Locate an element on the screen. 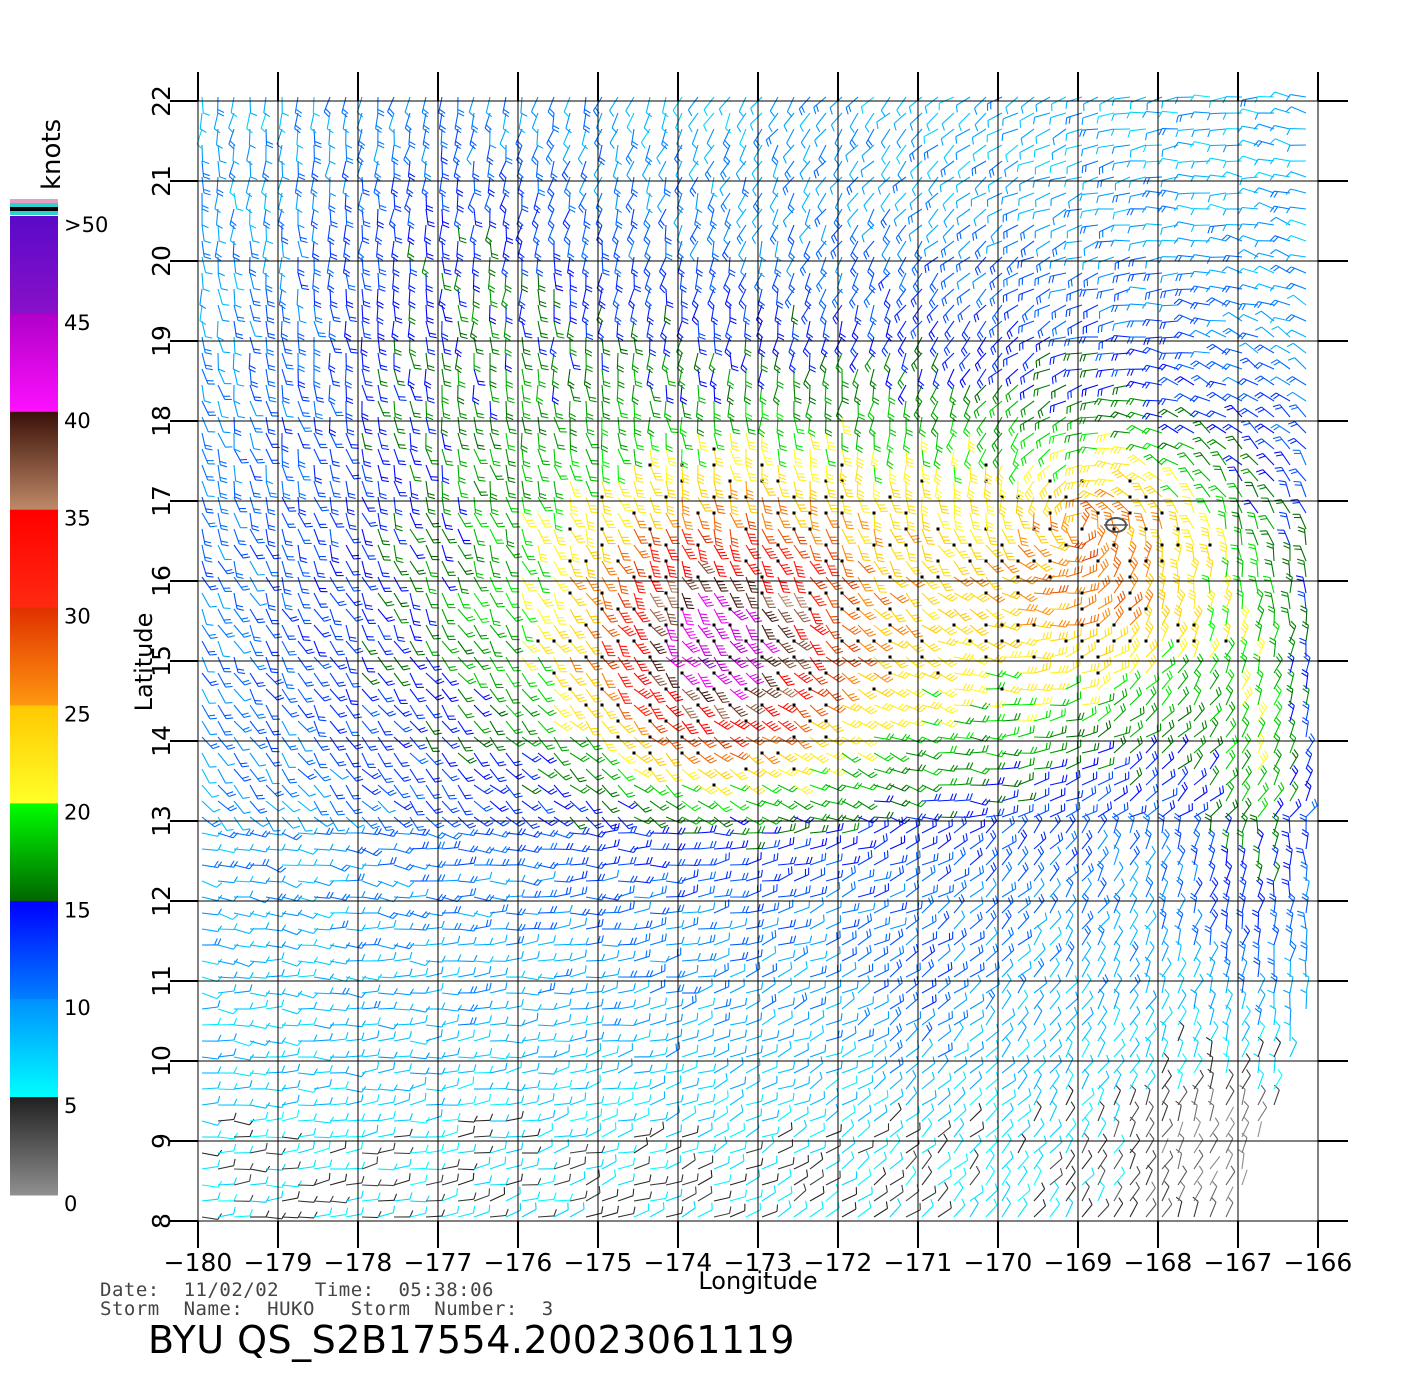 This screenshot has width=1420, height=1400. x-tick-label: −174 is located at coordinates (678, 1262).